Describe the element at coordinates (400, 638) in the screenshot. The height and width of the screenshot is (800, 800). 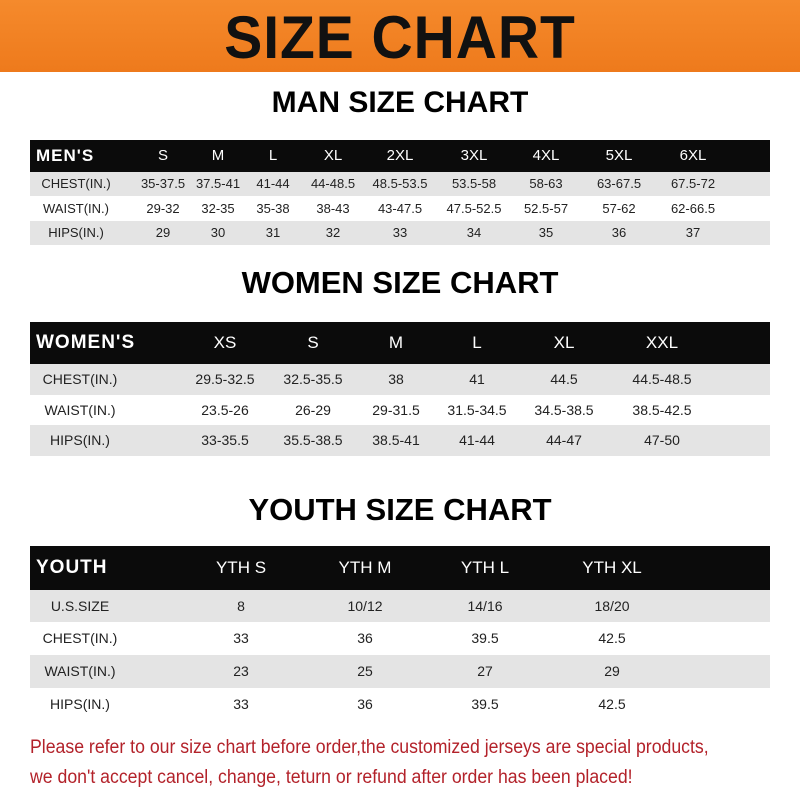
I see `table-row: CHEST(IN.) 33 36 39.5 42.5` at that location.